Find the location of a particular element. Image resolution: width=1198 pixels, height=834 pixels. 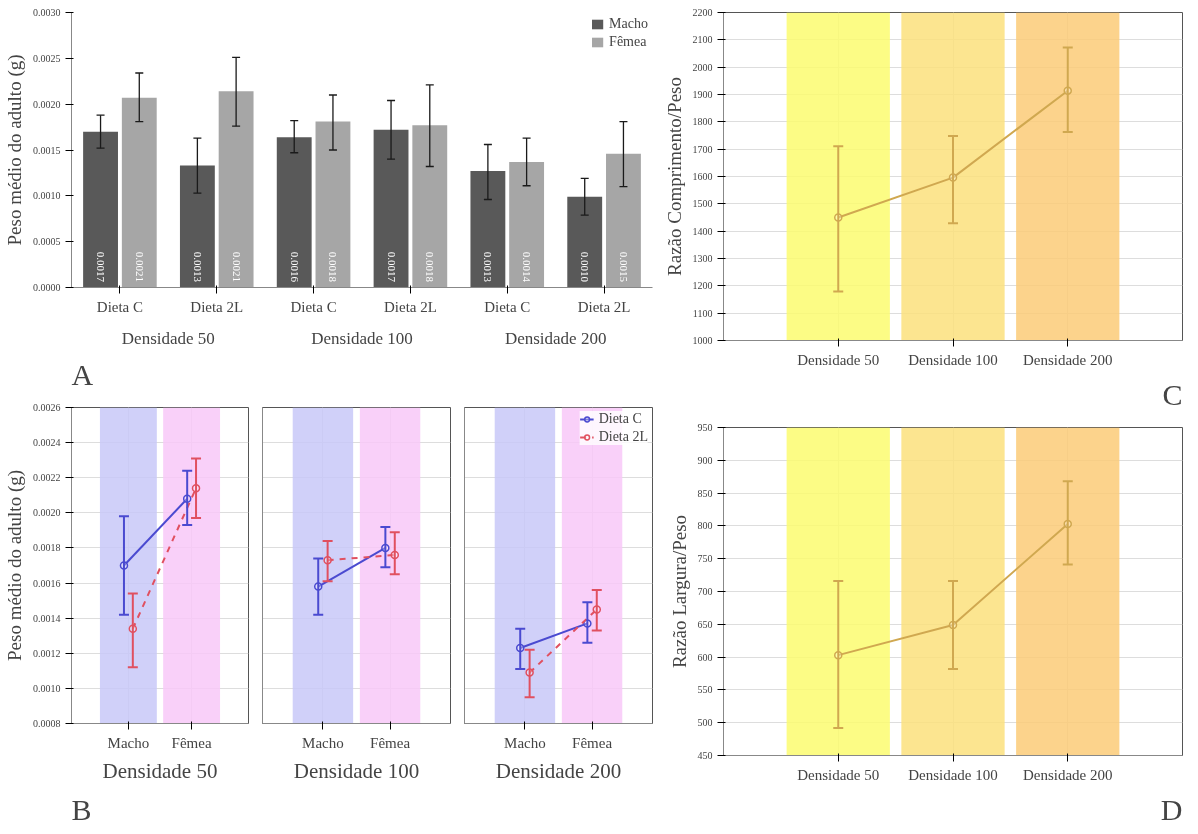

y-tick-label: 2000 is located at coordinates (702, 67).